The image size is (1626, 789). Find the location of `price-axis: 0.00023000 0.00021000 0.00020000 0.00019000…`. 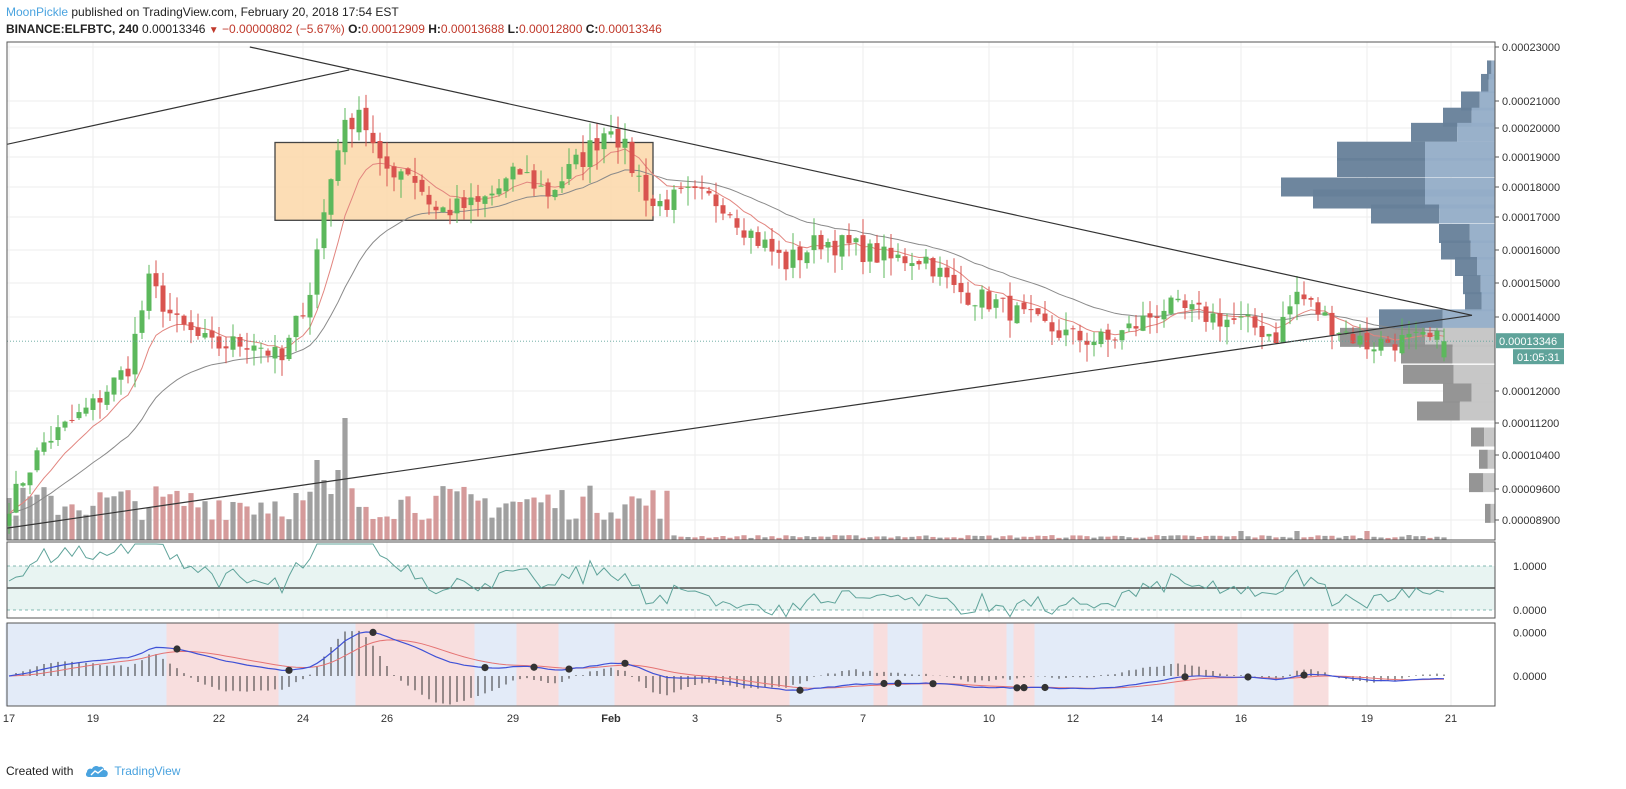

price-axis: 0.00023000 0.00021000 0.00020000 0.00019000… is located at coordinates (1529, 362).